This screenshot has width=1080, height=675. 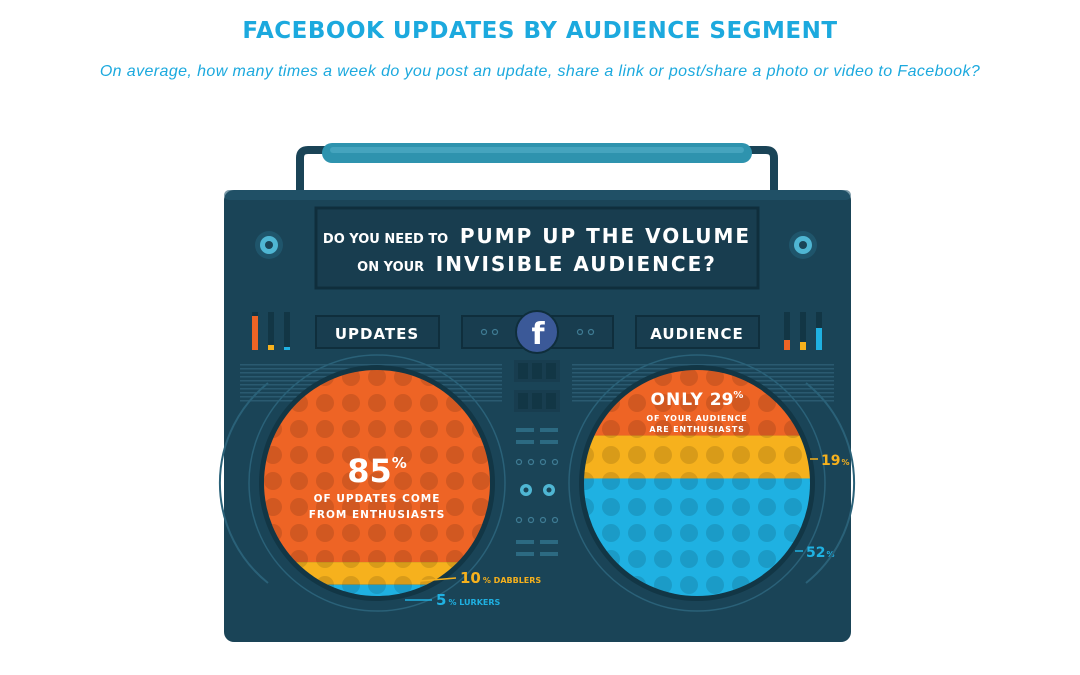 I want to click on updates-label-panel: UPDATES, so click(x=377, y=332).